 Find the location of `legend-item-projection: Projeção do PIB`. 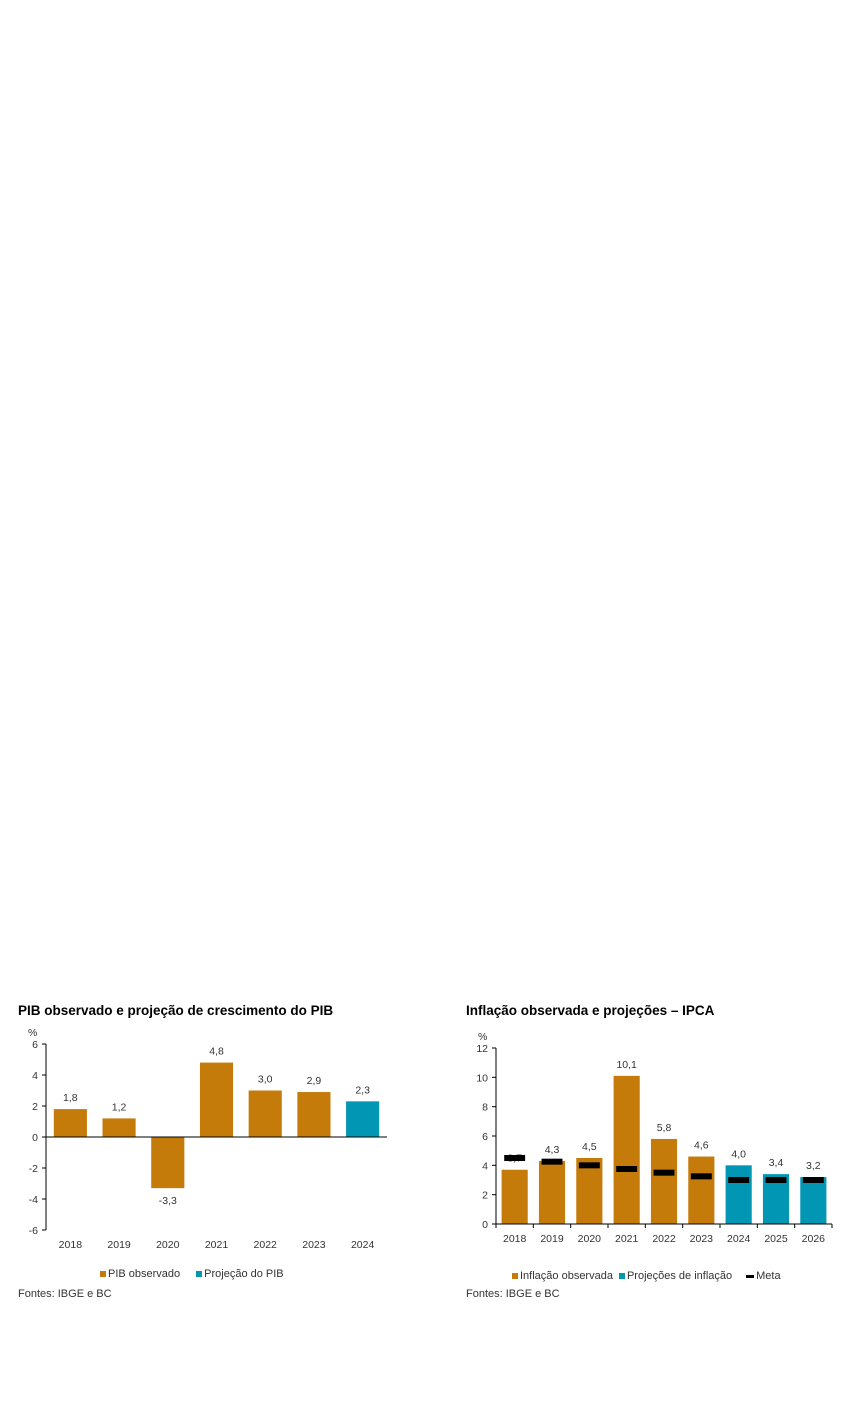

legend-item-projection: Projeção do PIB is located at coordinates (240, 1274).